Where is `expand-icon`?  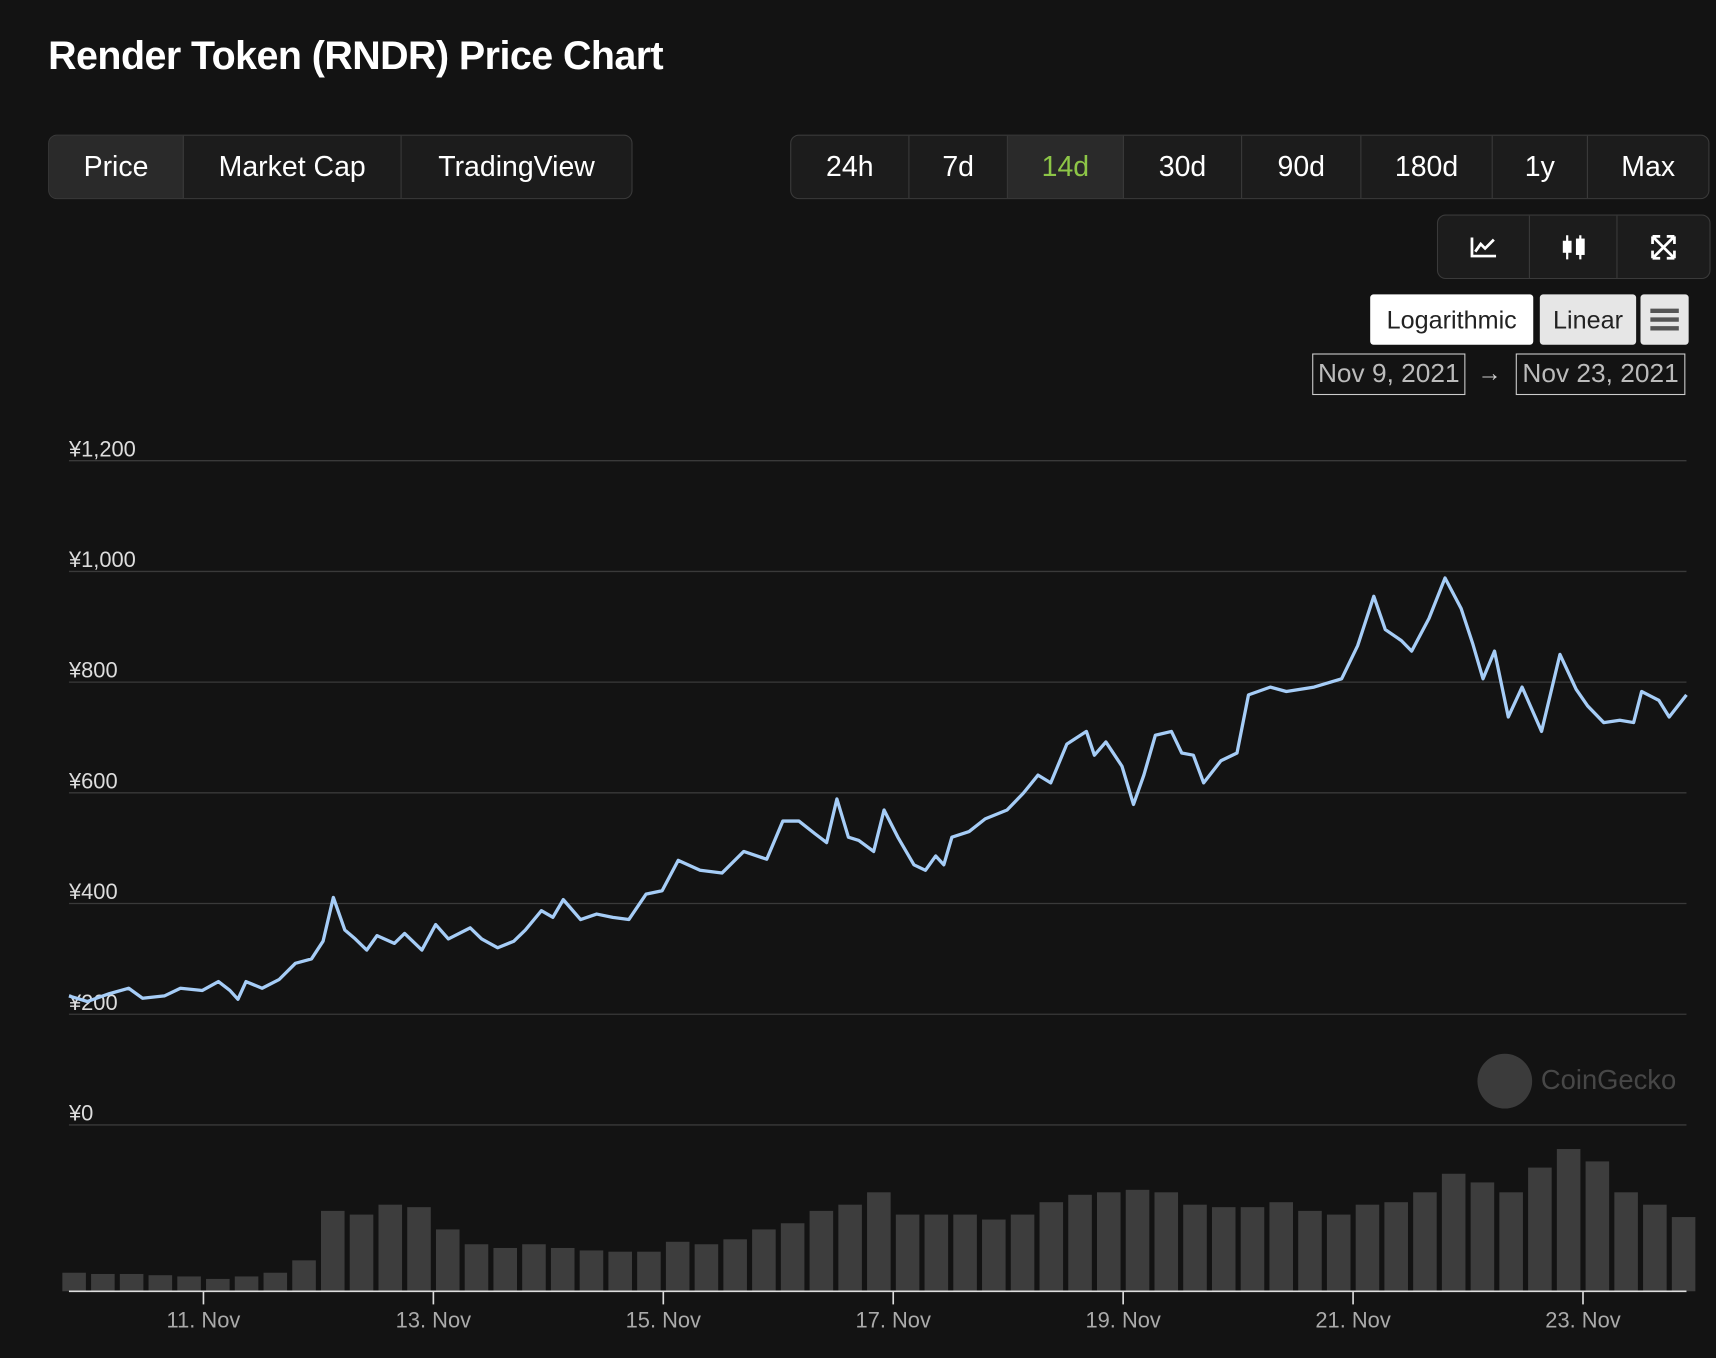 expand-icon is located at coordinates (1663, 247).